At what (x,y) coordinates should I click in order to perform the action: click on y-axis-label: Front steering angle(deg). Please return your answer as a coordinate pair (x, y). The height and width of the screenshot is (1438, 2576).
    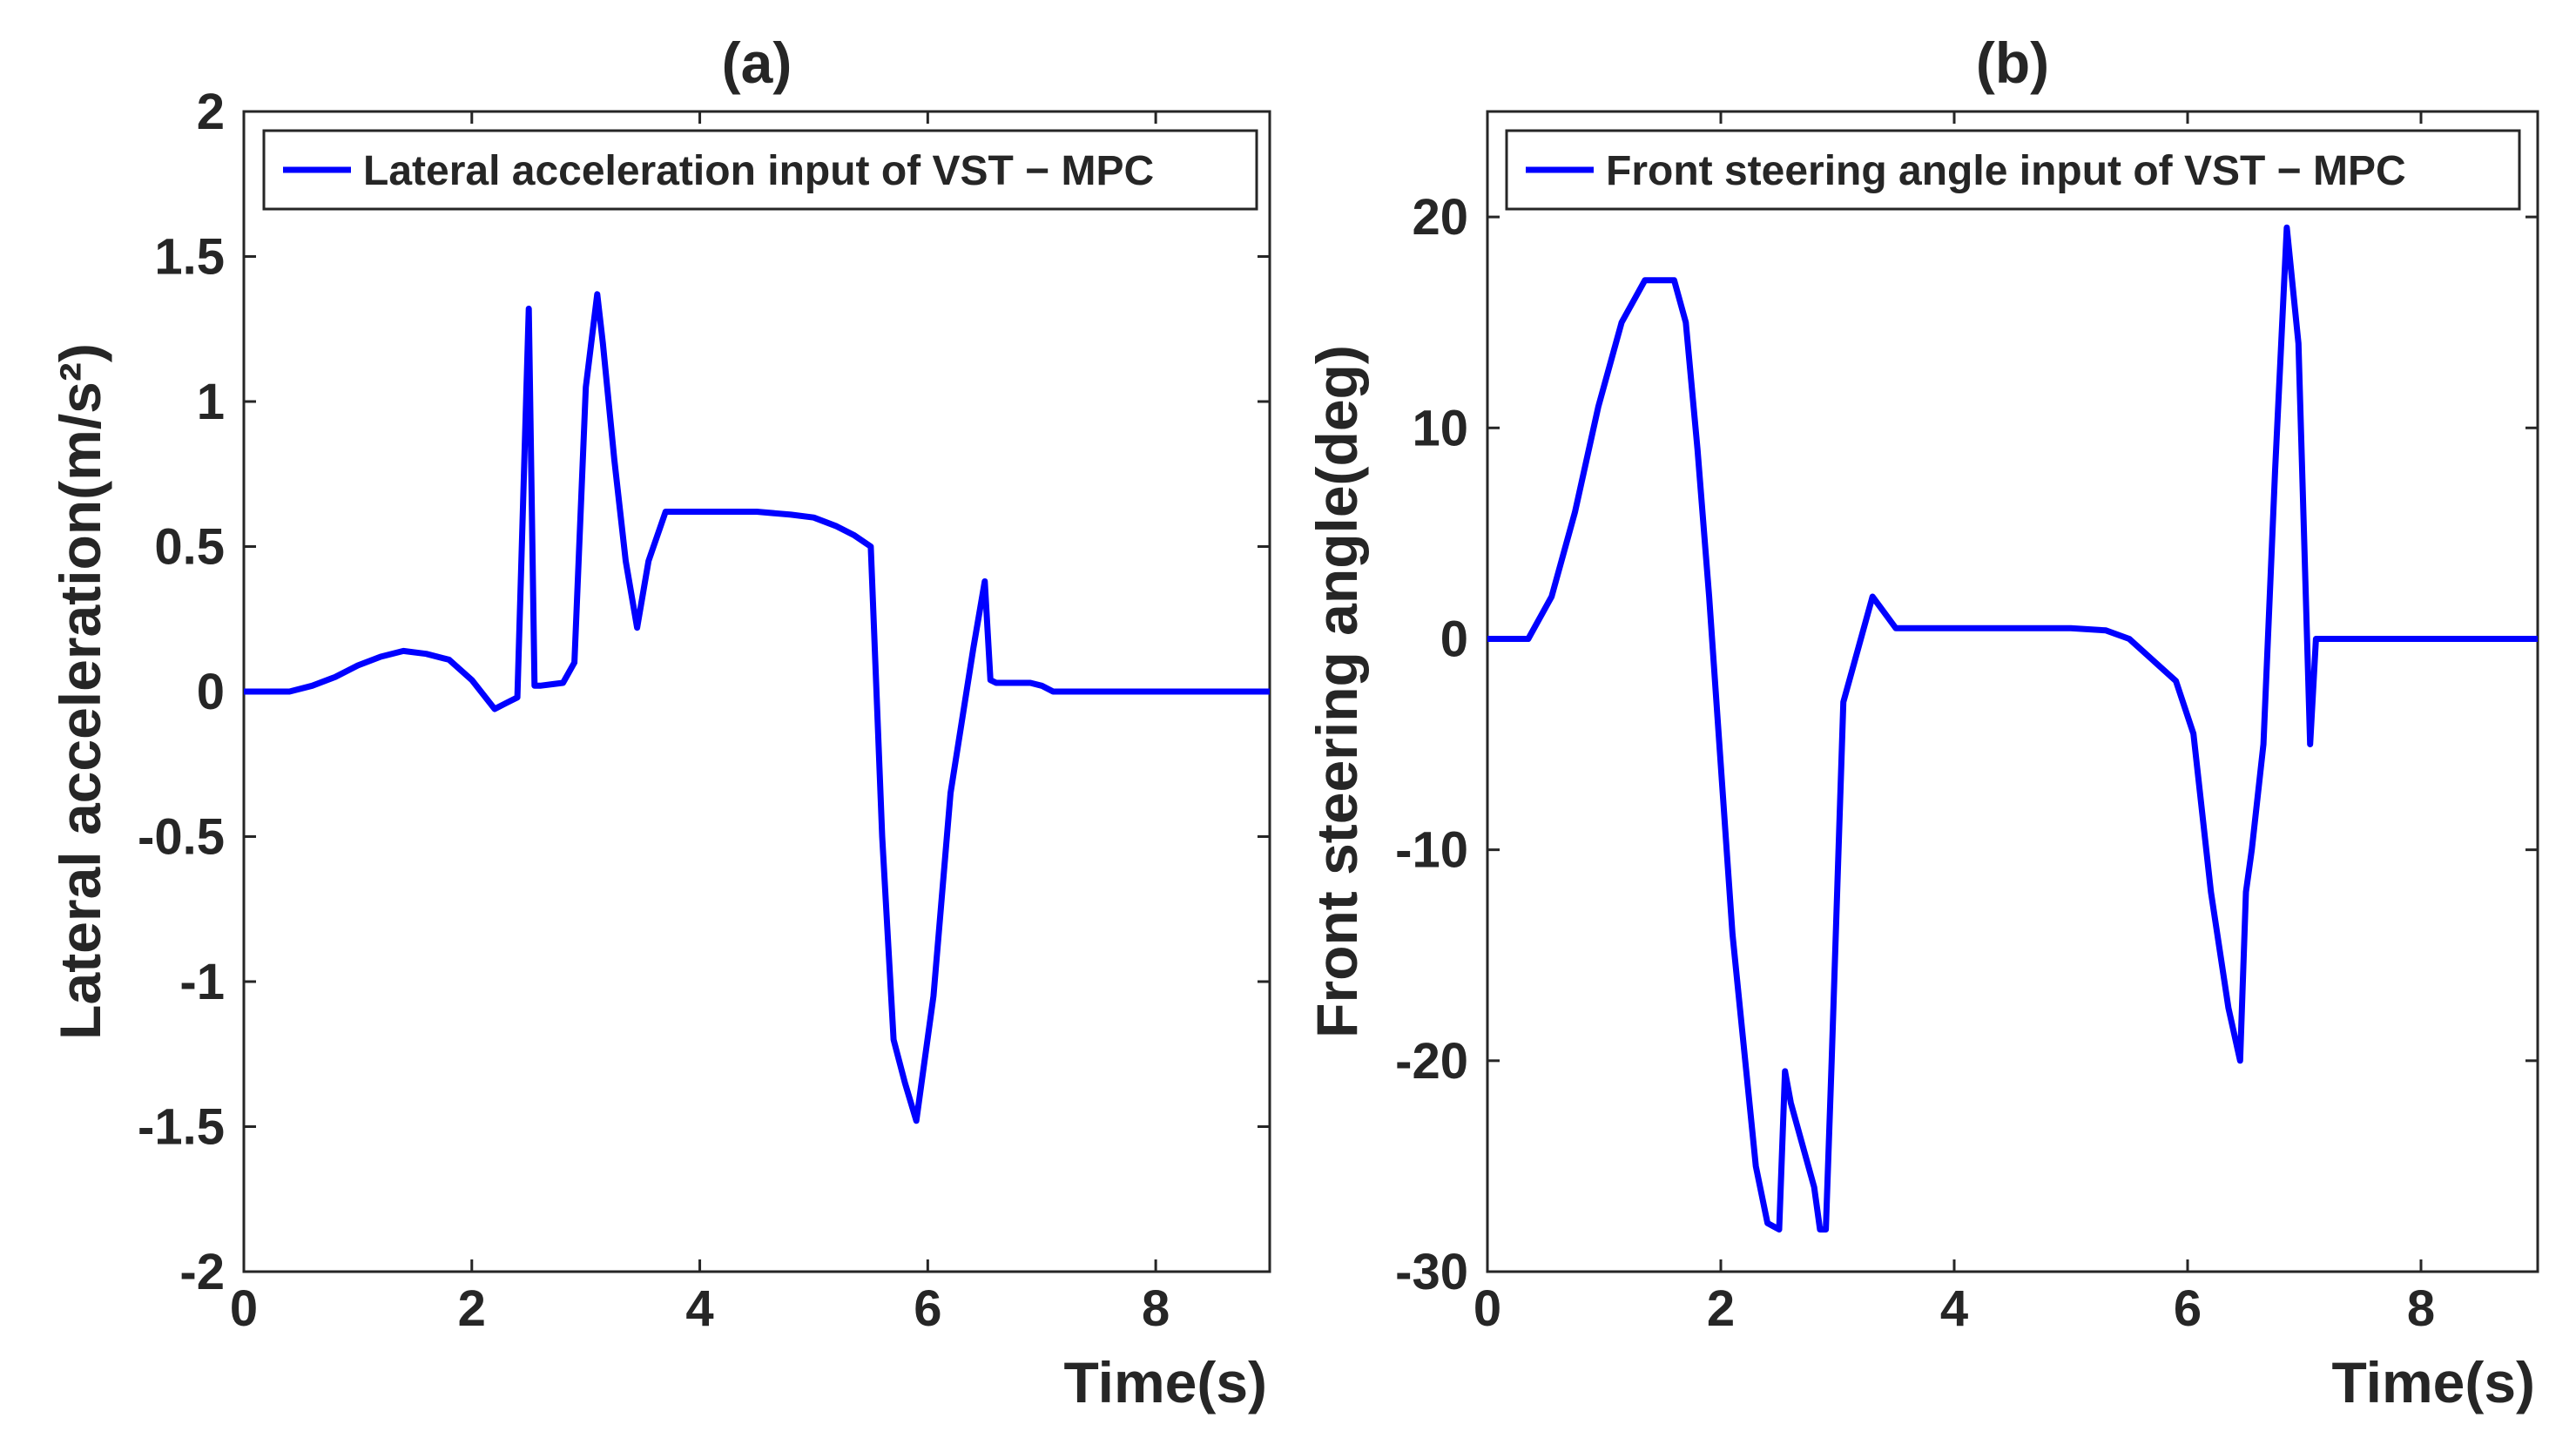
    Looking at the image, I should click on (1337, 691).